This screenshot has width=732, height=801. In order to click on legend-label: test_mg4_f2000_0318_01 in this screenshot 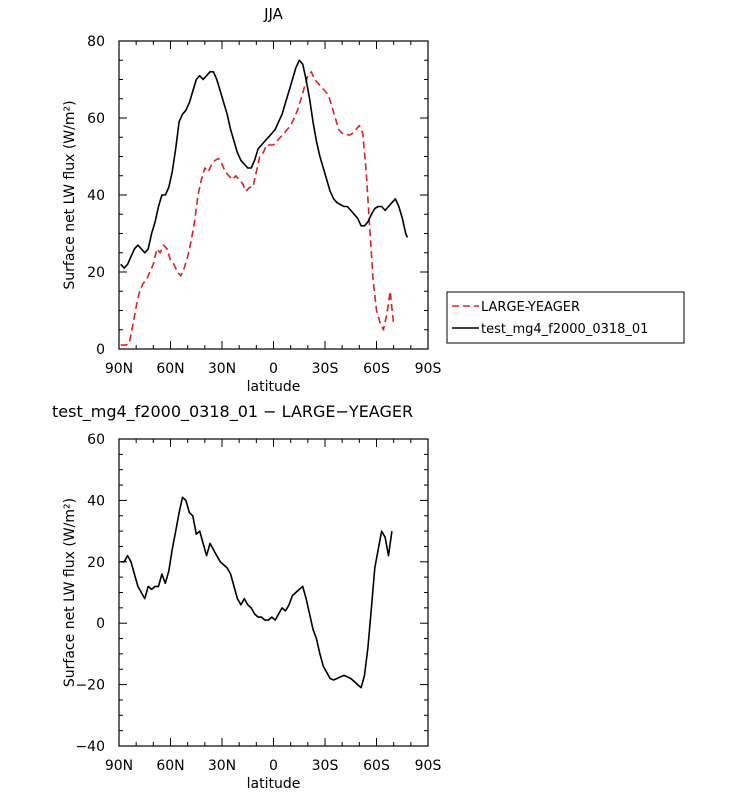, I will do `click(564, 329)`.